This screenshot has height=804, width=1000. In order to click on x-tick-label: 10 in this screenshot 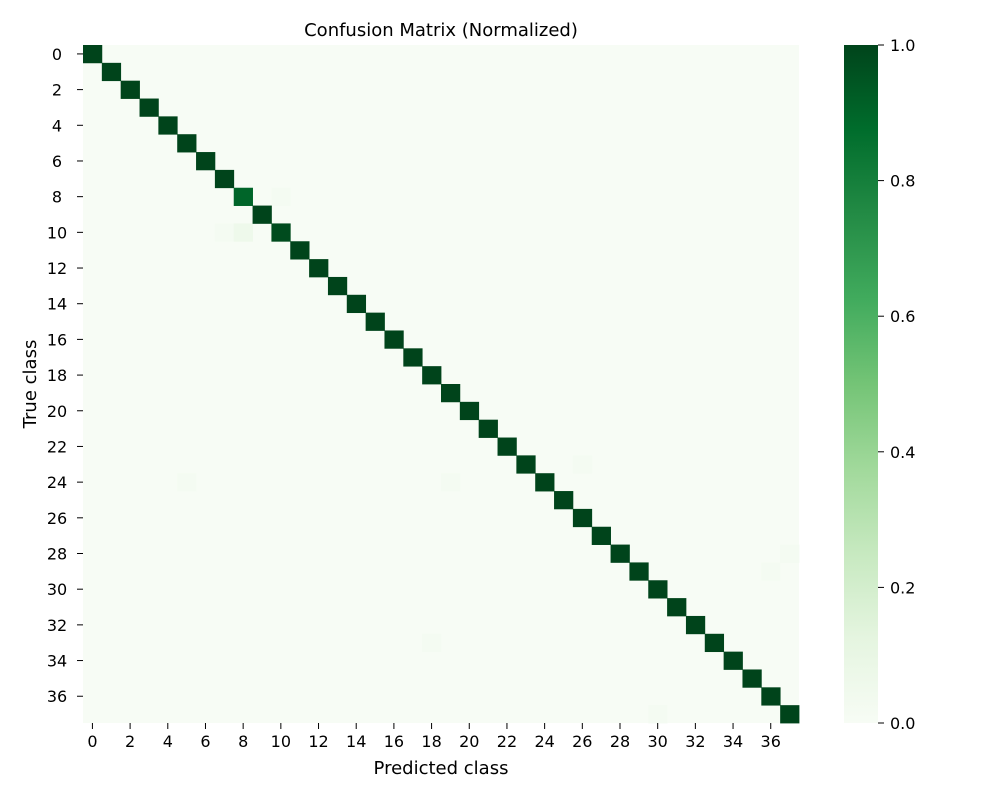, I will do `click(281, 741)`.